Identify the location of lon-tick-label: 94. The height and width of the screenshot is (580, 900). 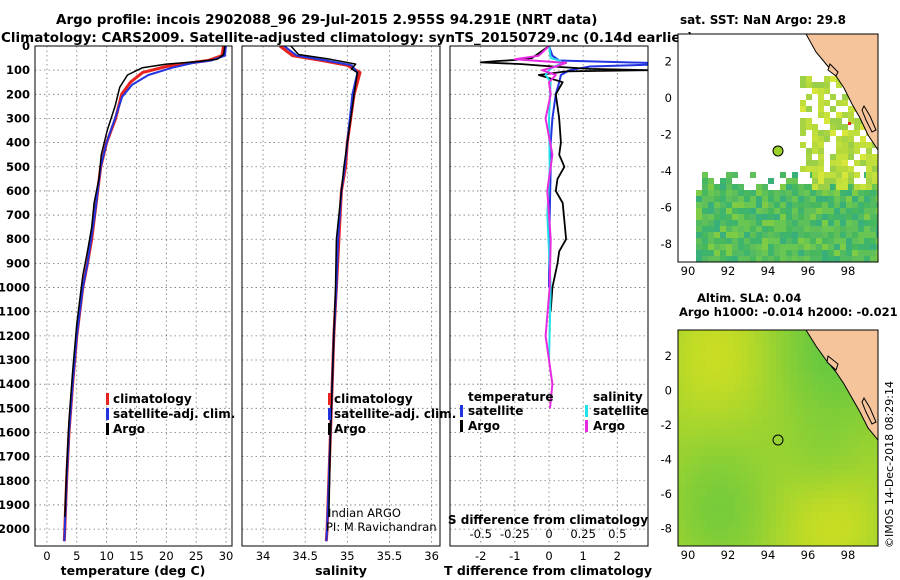
(768, 271).